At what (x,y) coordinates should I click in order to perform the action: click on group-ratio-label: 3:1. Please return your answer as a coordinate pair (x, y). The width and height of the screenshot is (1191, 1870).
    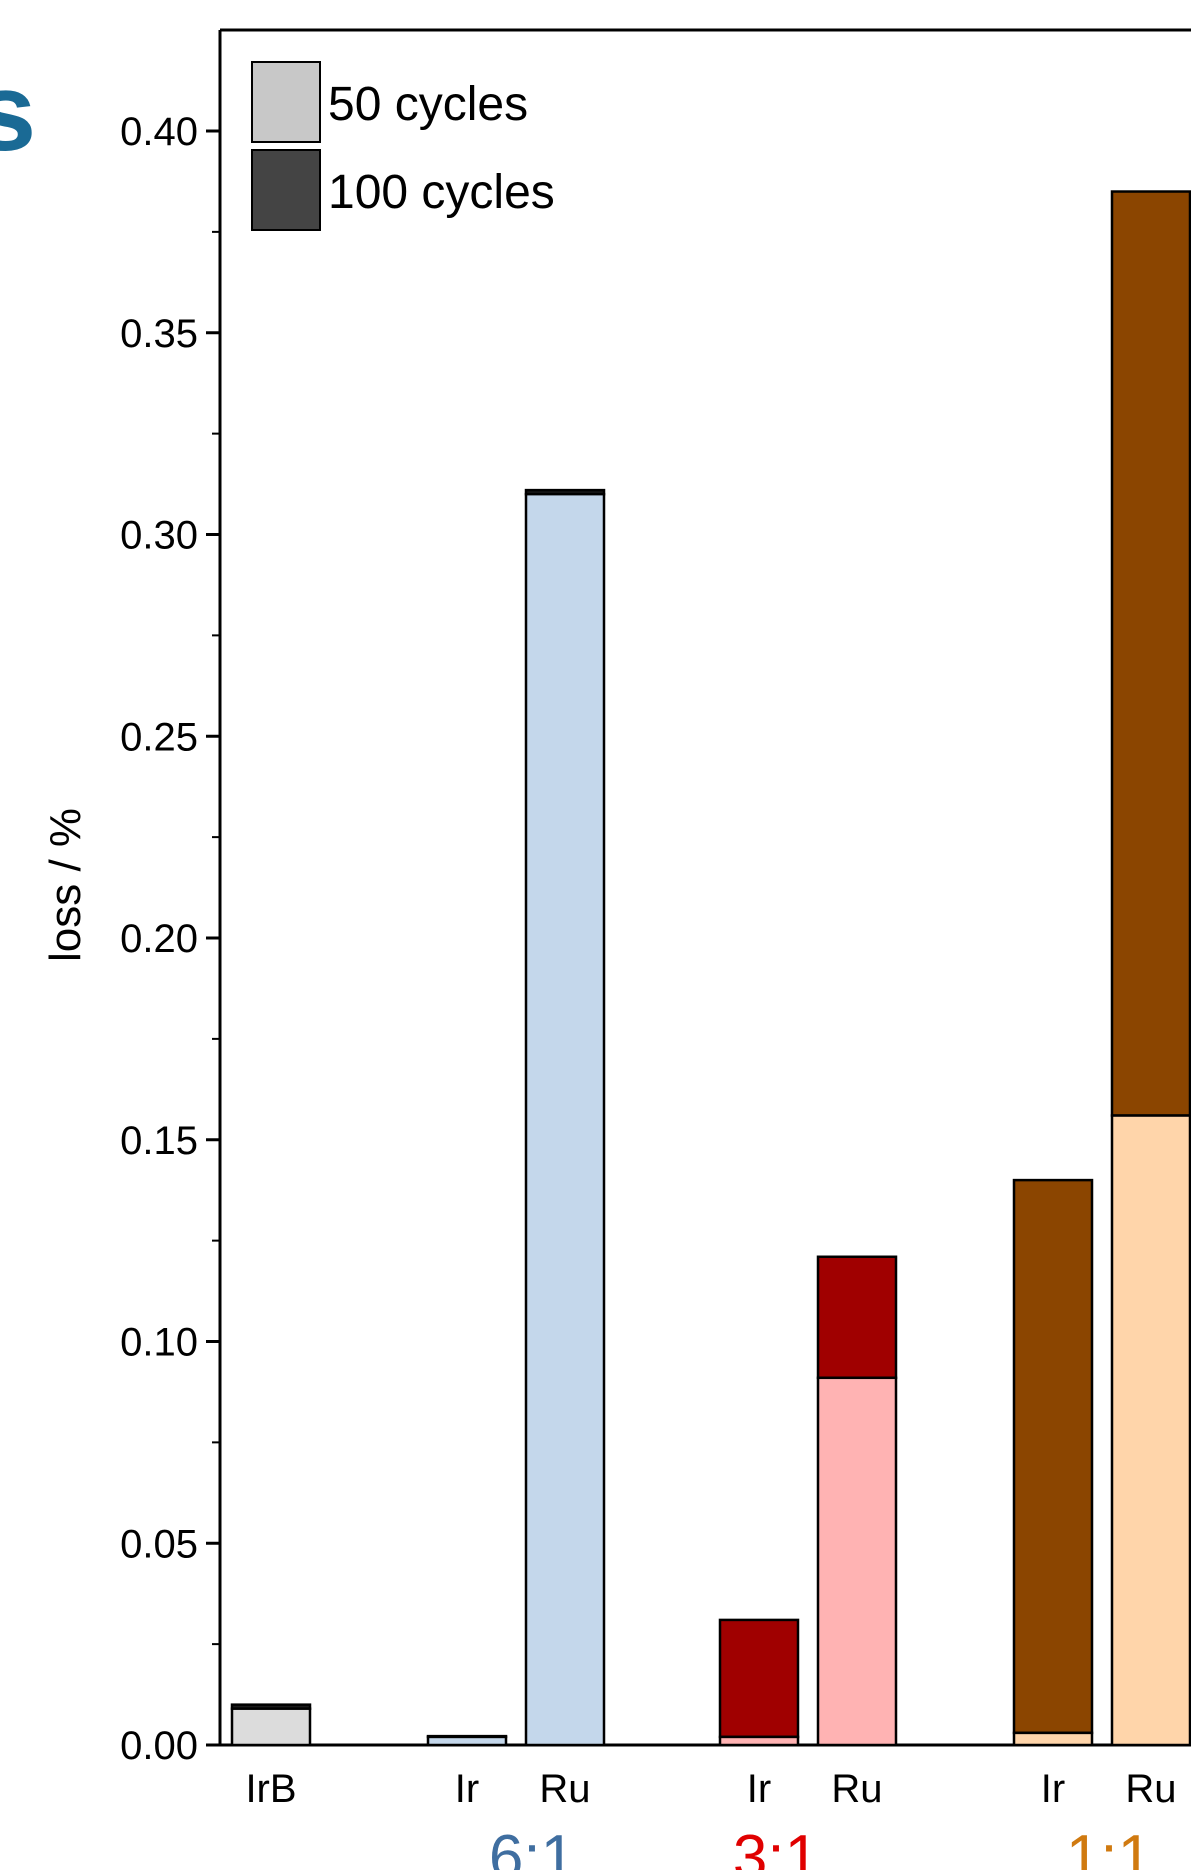
    Looking at the image, I should click on (776, 1846).